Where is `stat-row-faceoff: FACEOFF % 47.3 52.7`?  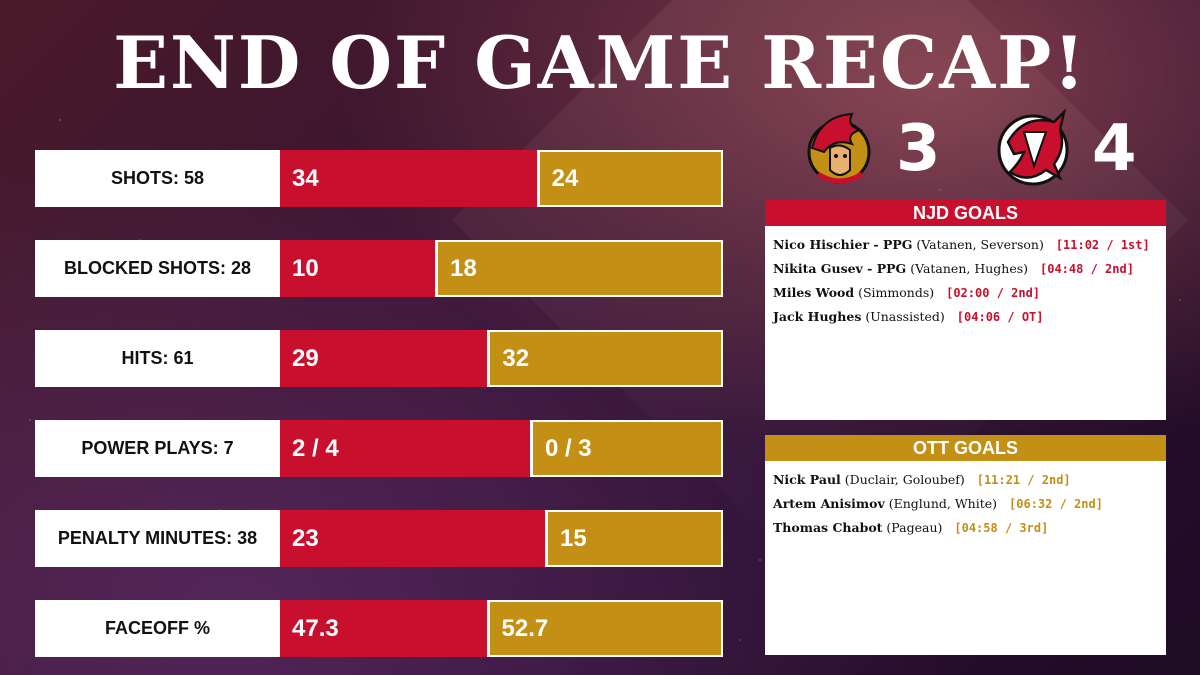 stat-row-faceoff: FACEOFF % 47.3 52.7 is located at coordinates (379, 628).